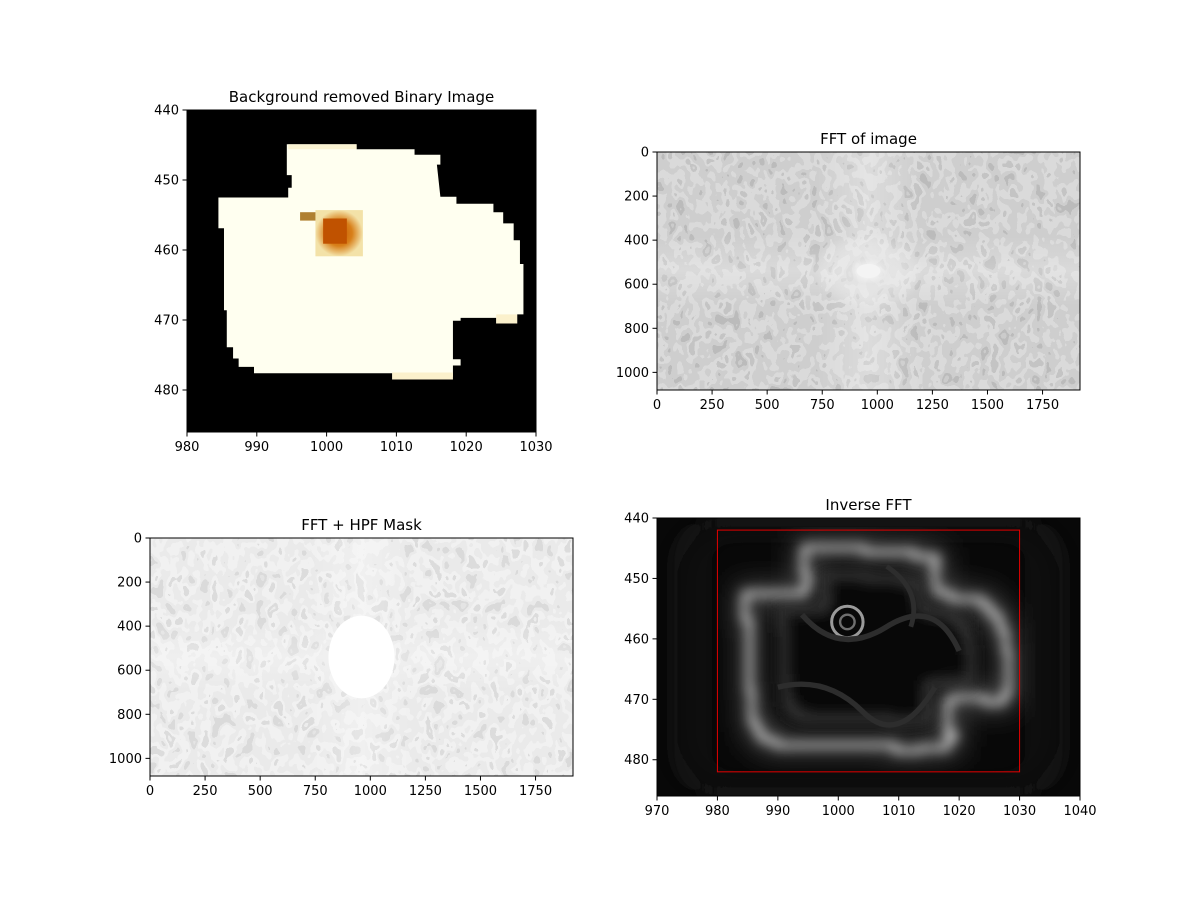  What do you see at coordinates (868, 139) in the screenshot?
I see `subplot-title: FFT of image` at bounding box center [868, 139].